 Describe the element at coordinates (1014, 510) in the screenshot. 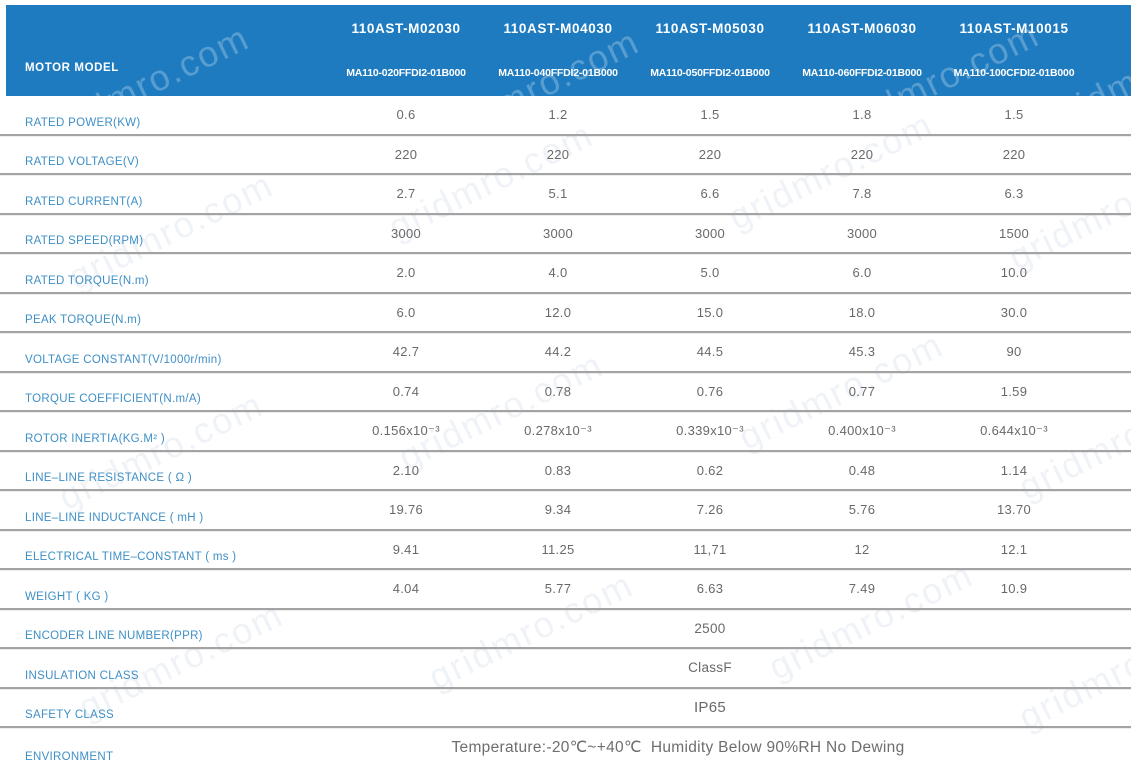

I see `spec-value: 13.70` at that location.